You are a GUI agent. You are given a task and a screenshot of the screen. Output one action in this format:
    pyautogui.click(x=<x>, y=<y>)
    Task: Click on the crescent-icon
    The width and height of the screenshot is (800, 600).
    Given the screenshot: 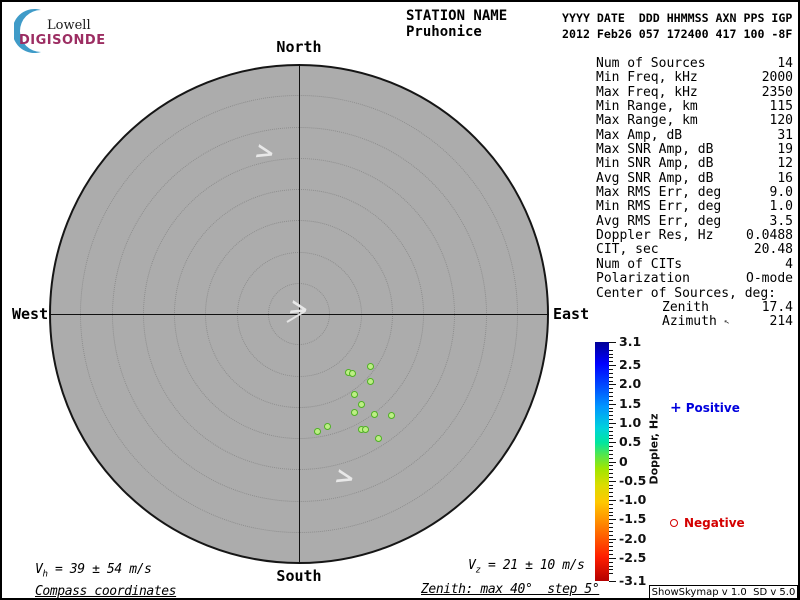 What is the action you would take?
    pyautogui.click(x=27, y=31)
    